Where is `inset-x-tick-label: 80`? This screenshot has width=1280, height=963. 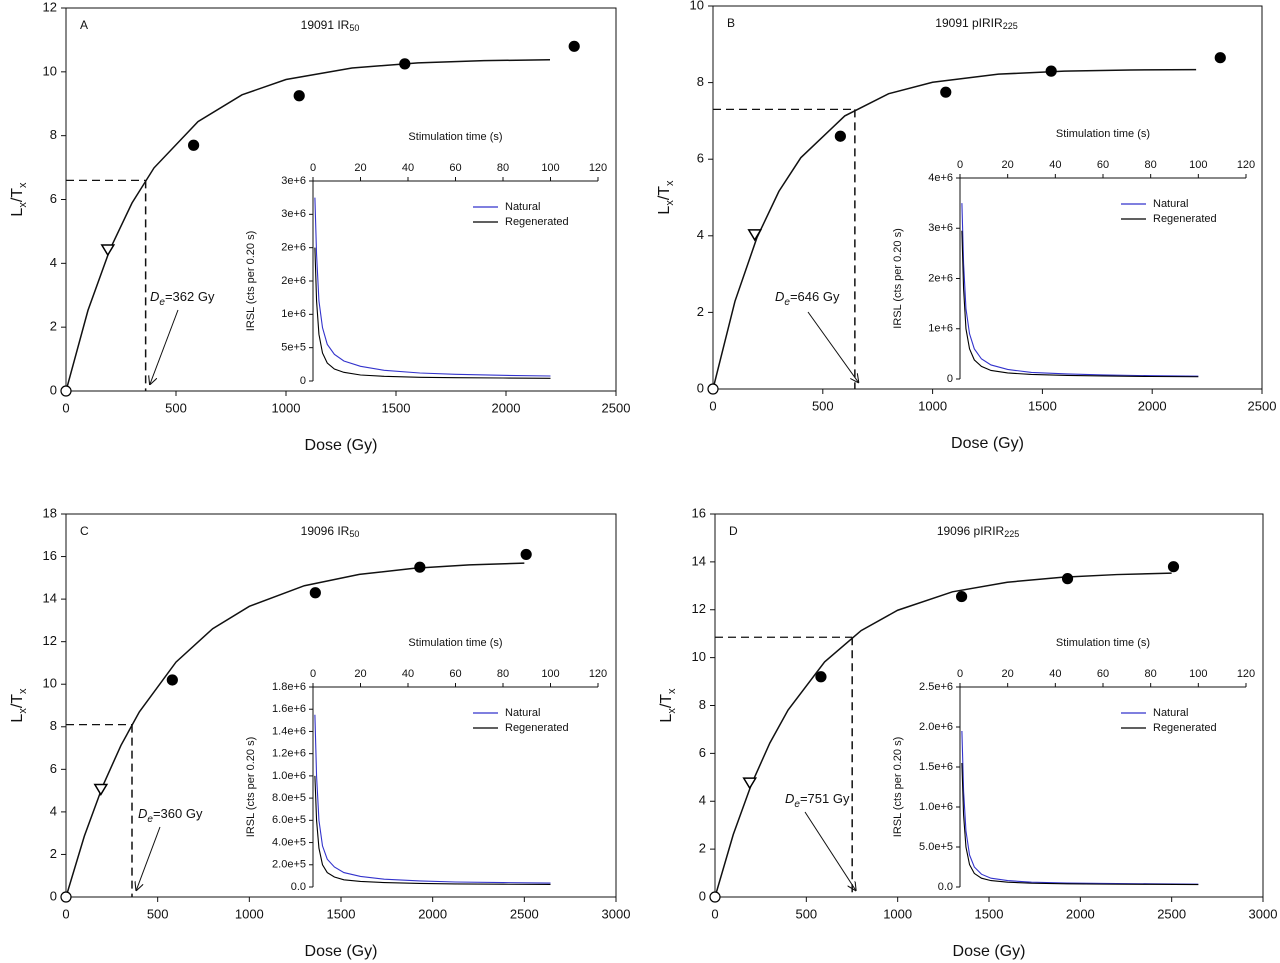 inset-x-tick-label: 80 is located at coordinates (503, 674).